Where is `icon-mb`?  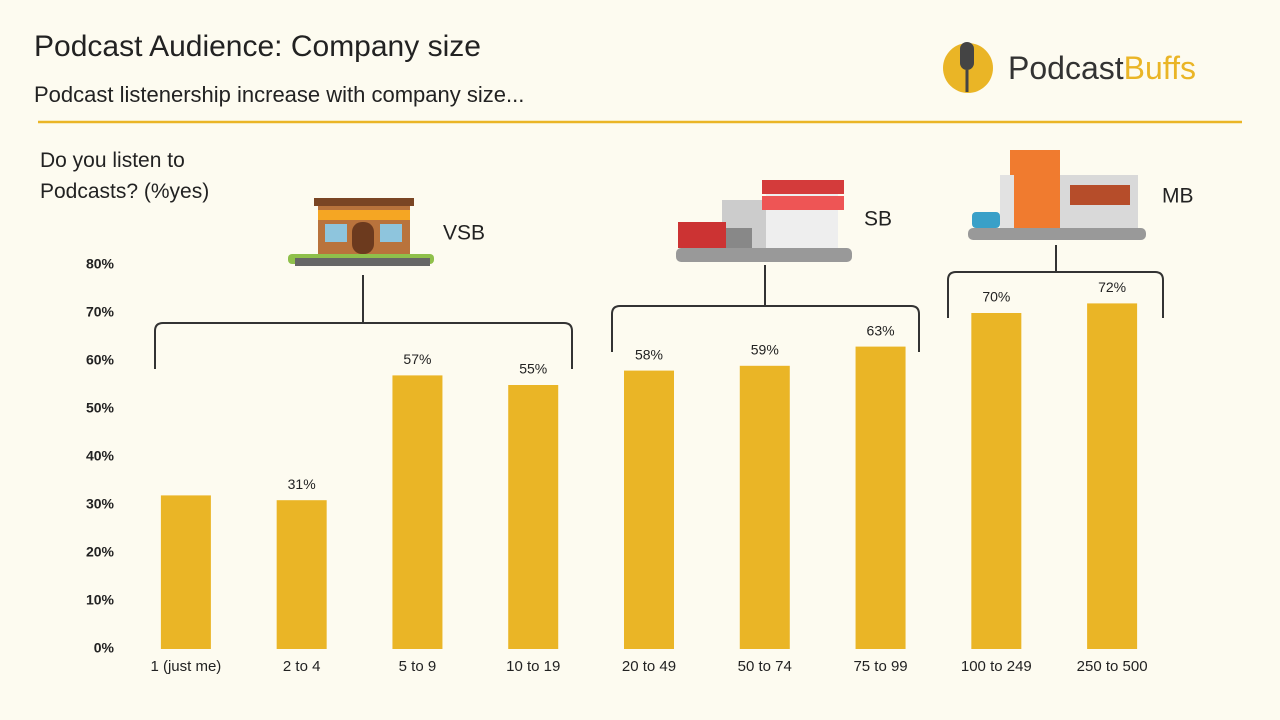 icon-mb is located at coordinates (1057, 195).